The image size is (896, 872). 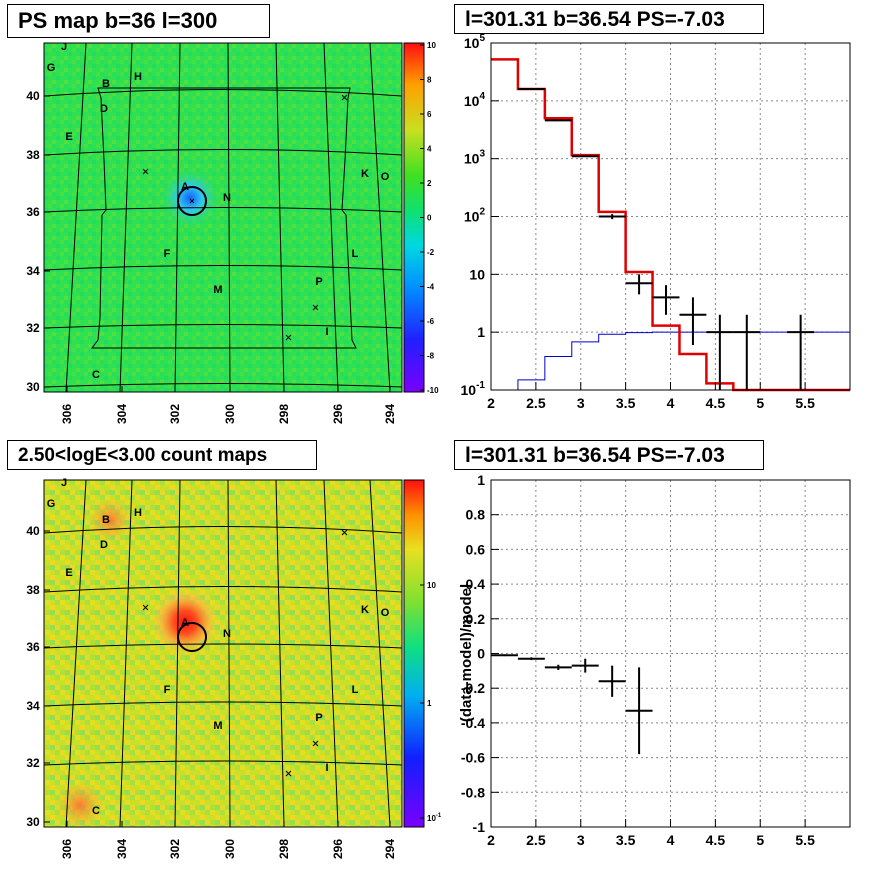 I want to click on ps-map-cold-spot, so click(x=190, y=198).